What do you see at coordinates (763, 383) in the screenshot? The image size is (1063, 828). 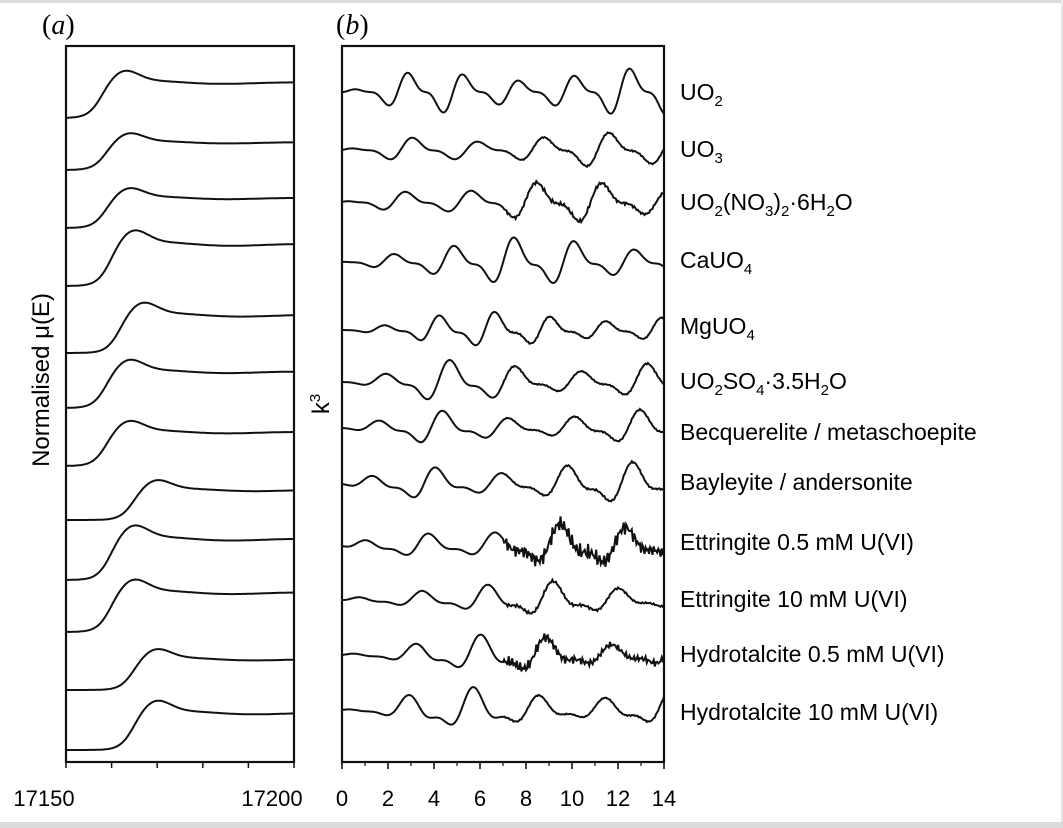 I see `series-label: UO2SO4·3.5H2O` at bounding box center [763, 383].